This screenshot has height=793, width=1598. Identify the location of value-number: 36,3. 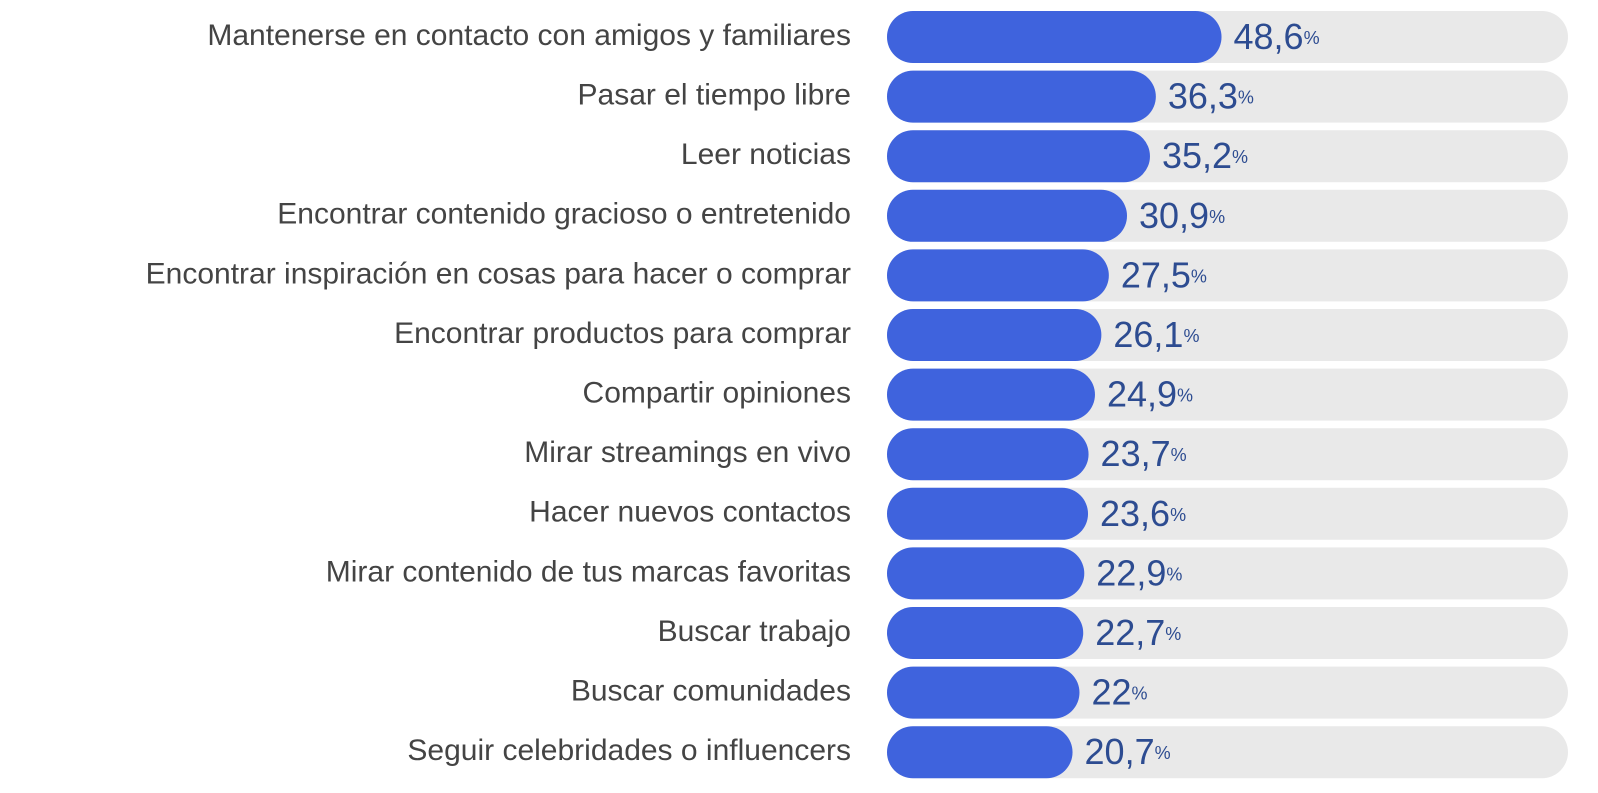
(1203, 95).